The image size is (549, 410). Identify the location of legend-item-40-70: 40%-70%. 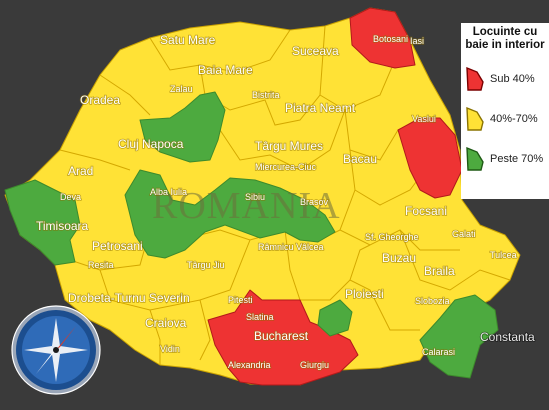
(505, 119).